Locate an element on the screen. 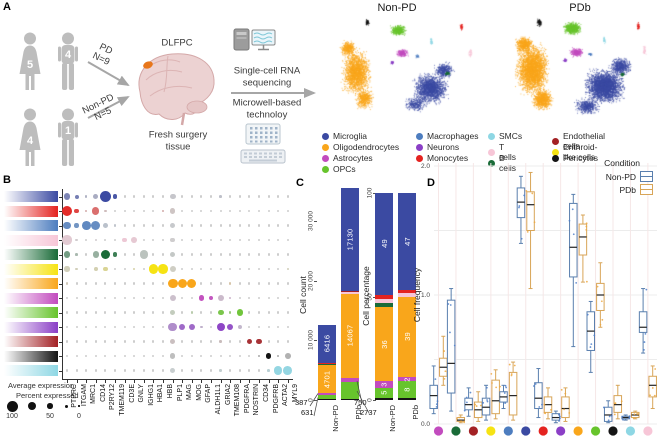  male-pd-count: 4 is located at coordinates (68, 55).